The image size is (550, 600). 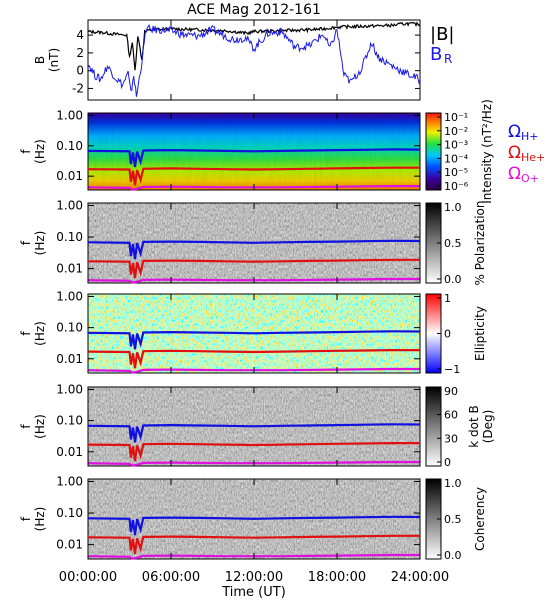 I want to click on colorbar-label-text: Coherency, so click(x=480, y=519).